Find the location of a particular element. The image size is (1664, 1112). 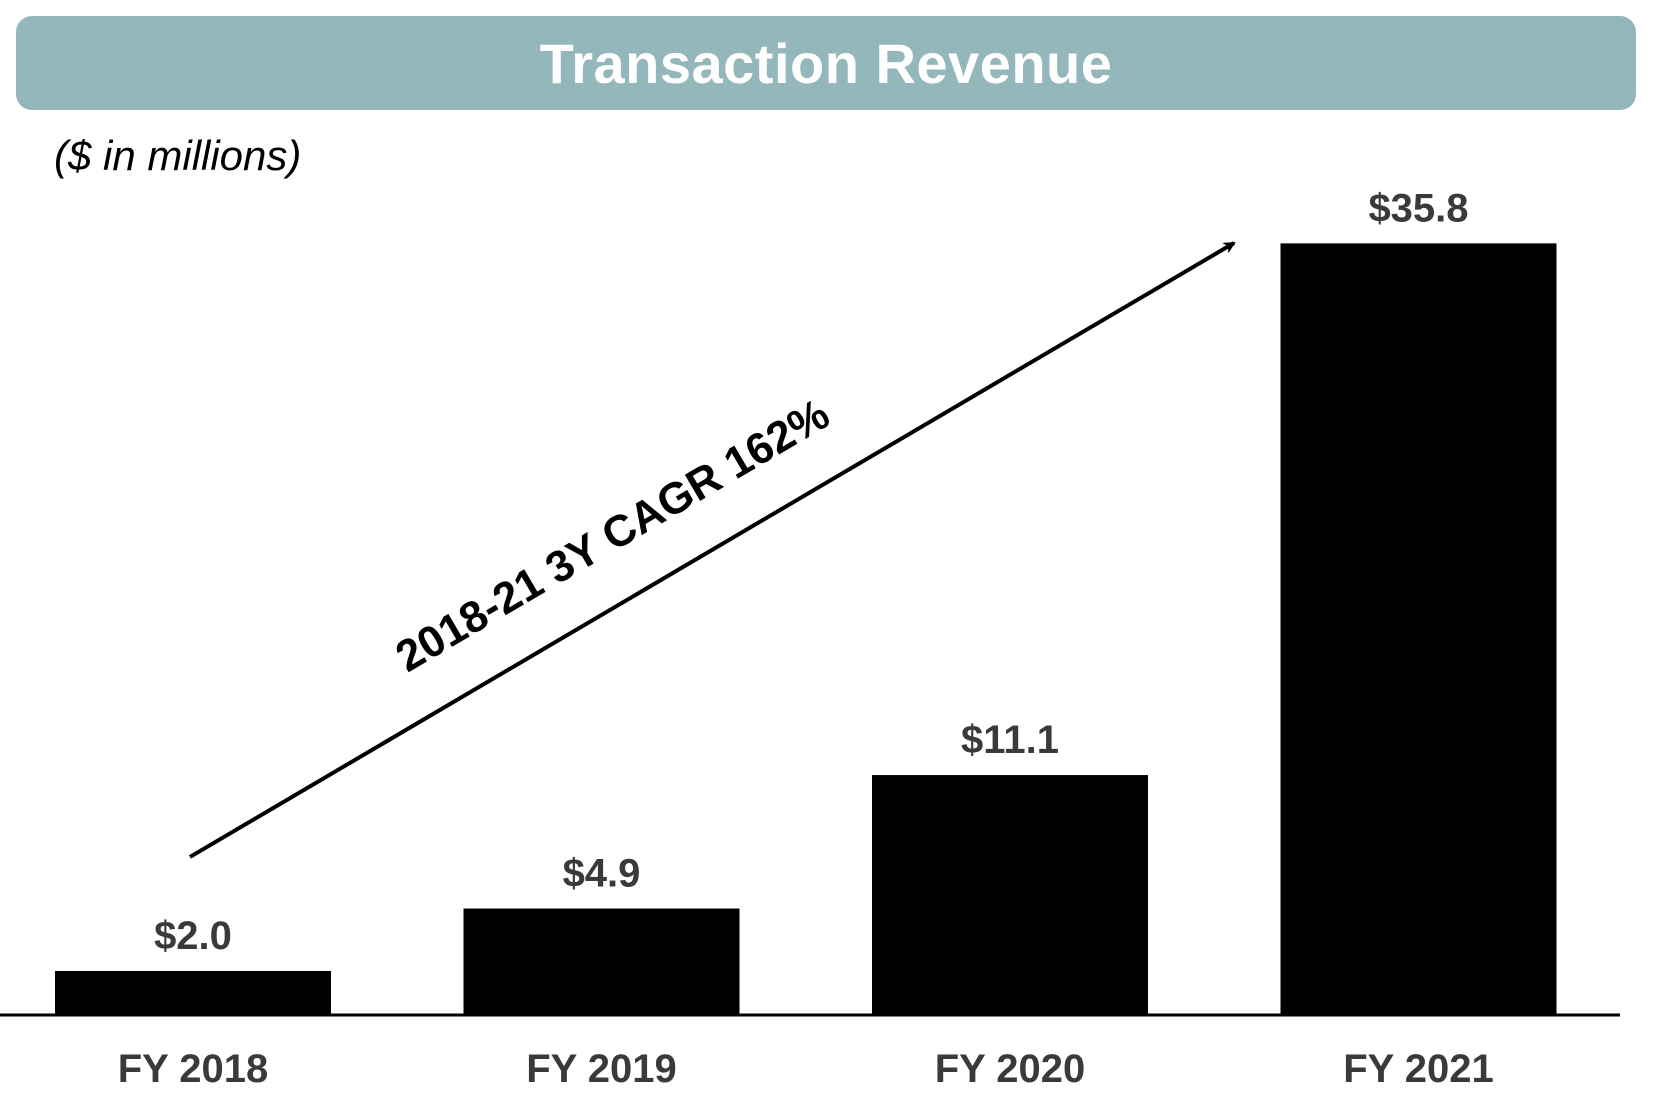

bar-fy-2019 is located at coordinates (601, 961).